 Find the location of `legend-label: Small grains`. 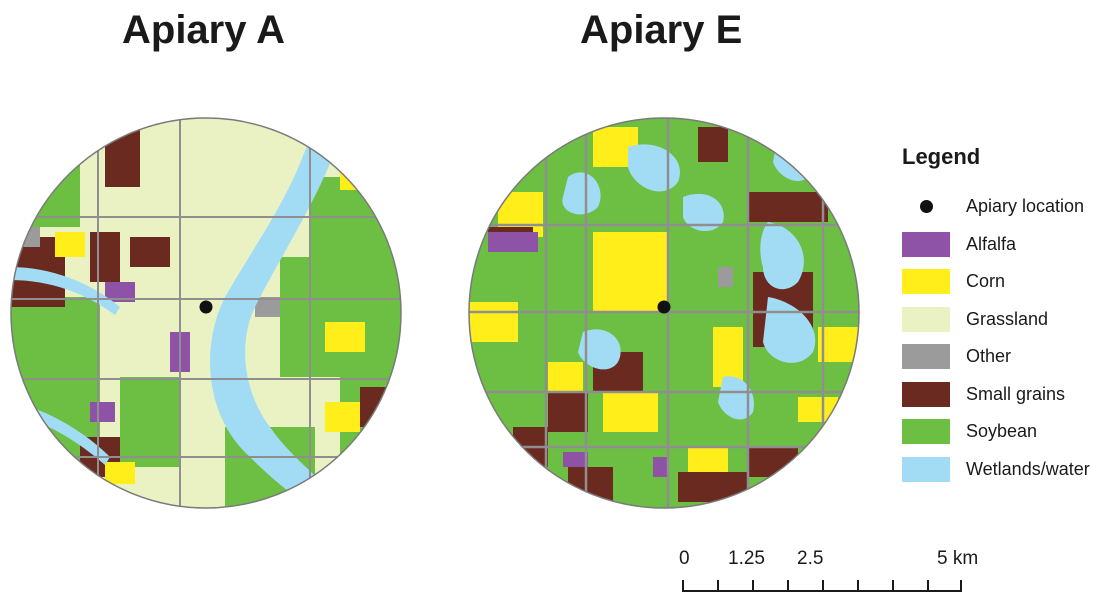

legend-label: Small grains is located at coordinates (1016, 393).